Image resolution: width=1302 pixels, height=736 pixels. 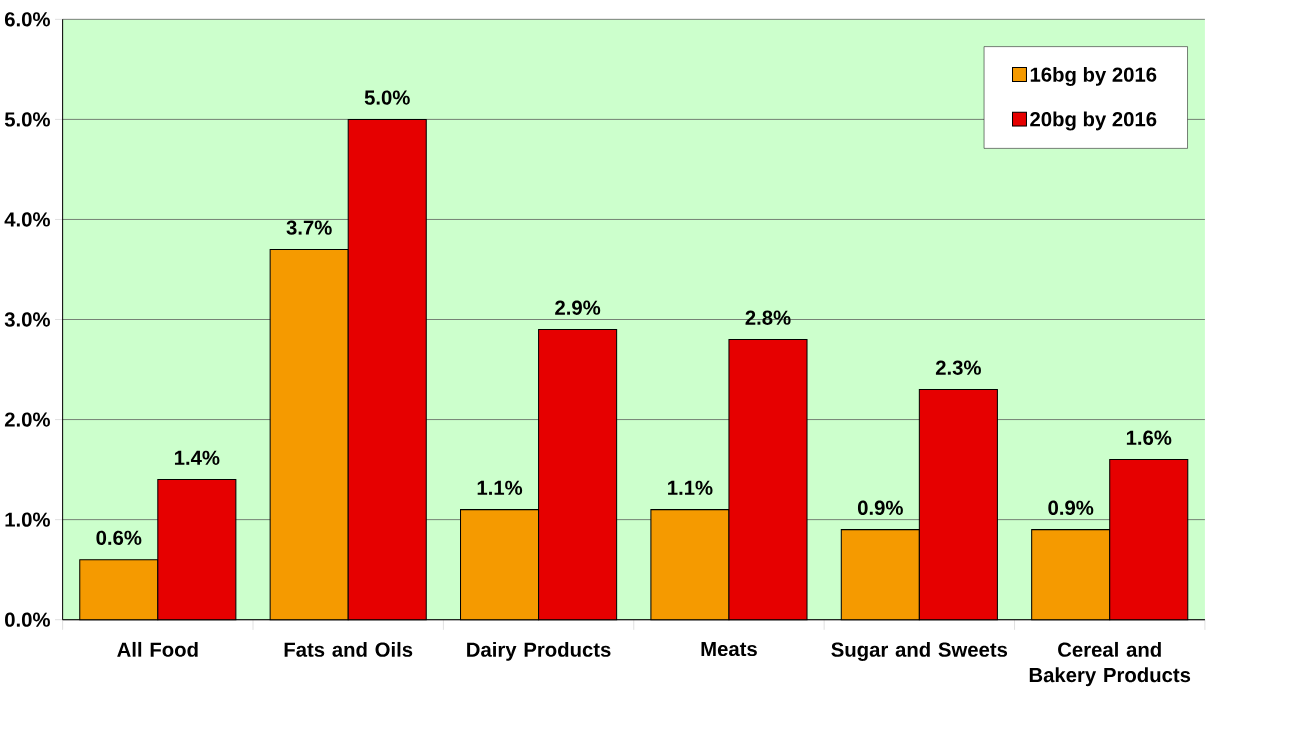 I want to click on data-label: 1.6%, so click(x=1149, y=438).